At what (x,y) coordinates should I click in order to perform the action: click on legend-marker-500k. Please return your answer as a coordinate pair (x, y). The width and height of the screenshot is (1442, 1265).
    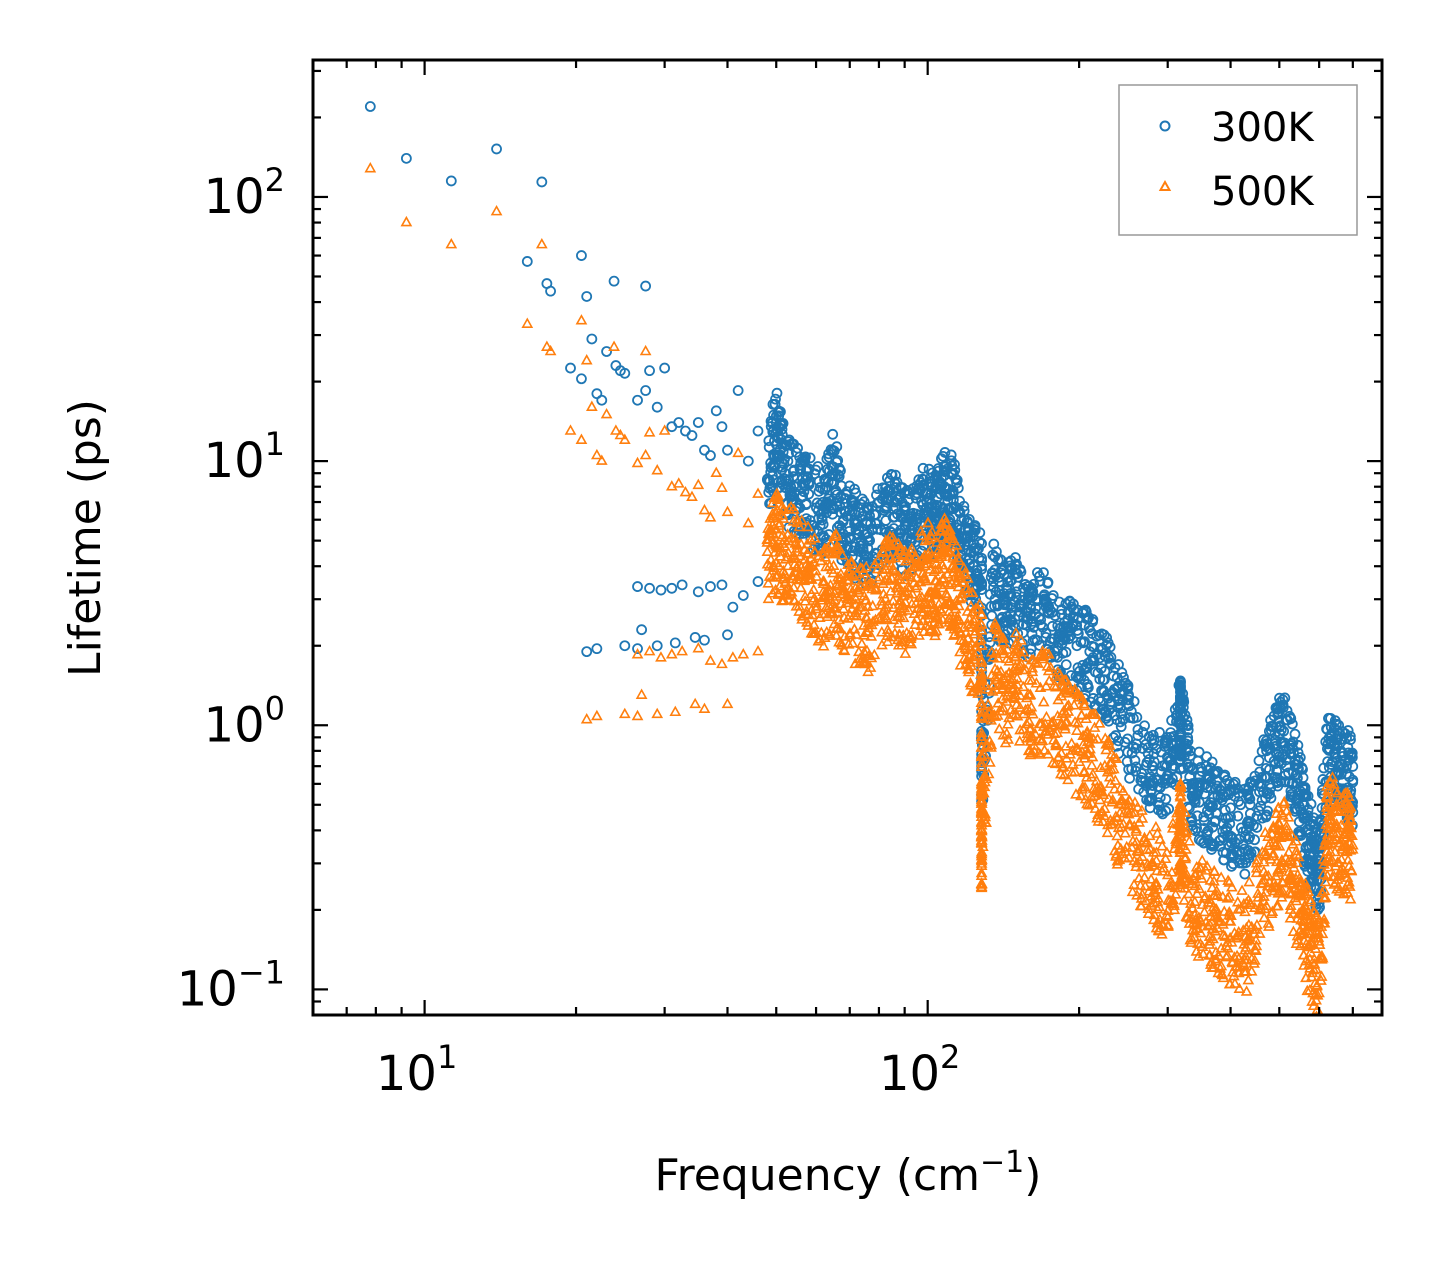
    Looking at the image, I should click on (1165, 185).